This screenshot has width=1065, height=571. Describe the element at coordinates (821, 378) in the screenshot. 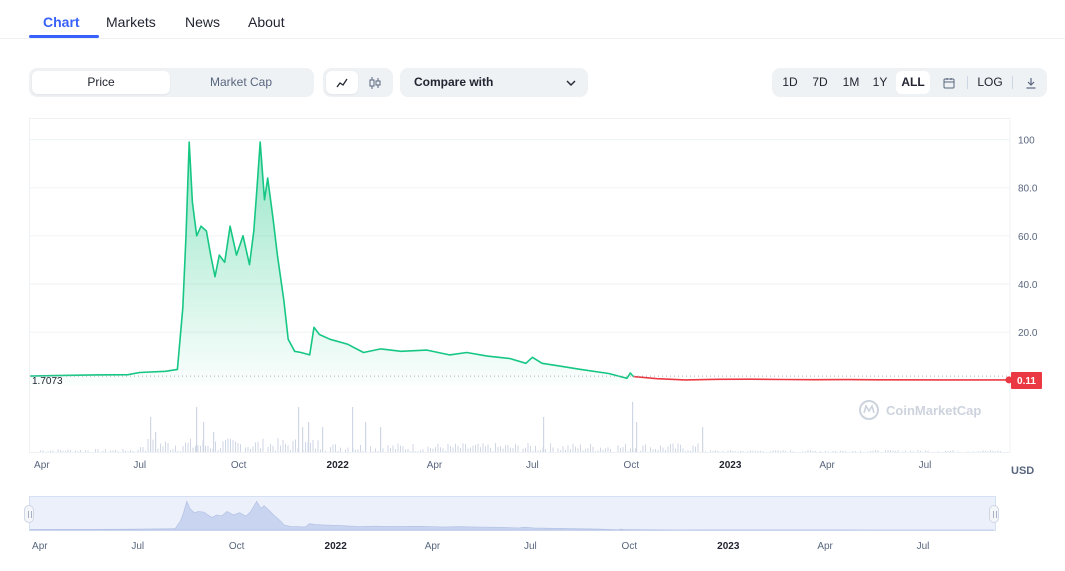

I see `price-line-down` at that location.